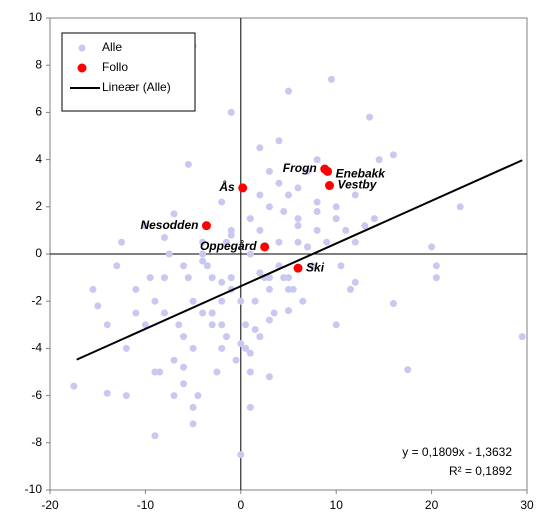  I want to click on y-tick-label: -2, so click(36, 300).